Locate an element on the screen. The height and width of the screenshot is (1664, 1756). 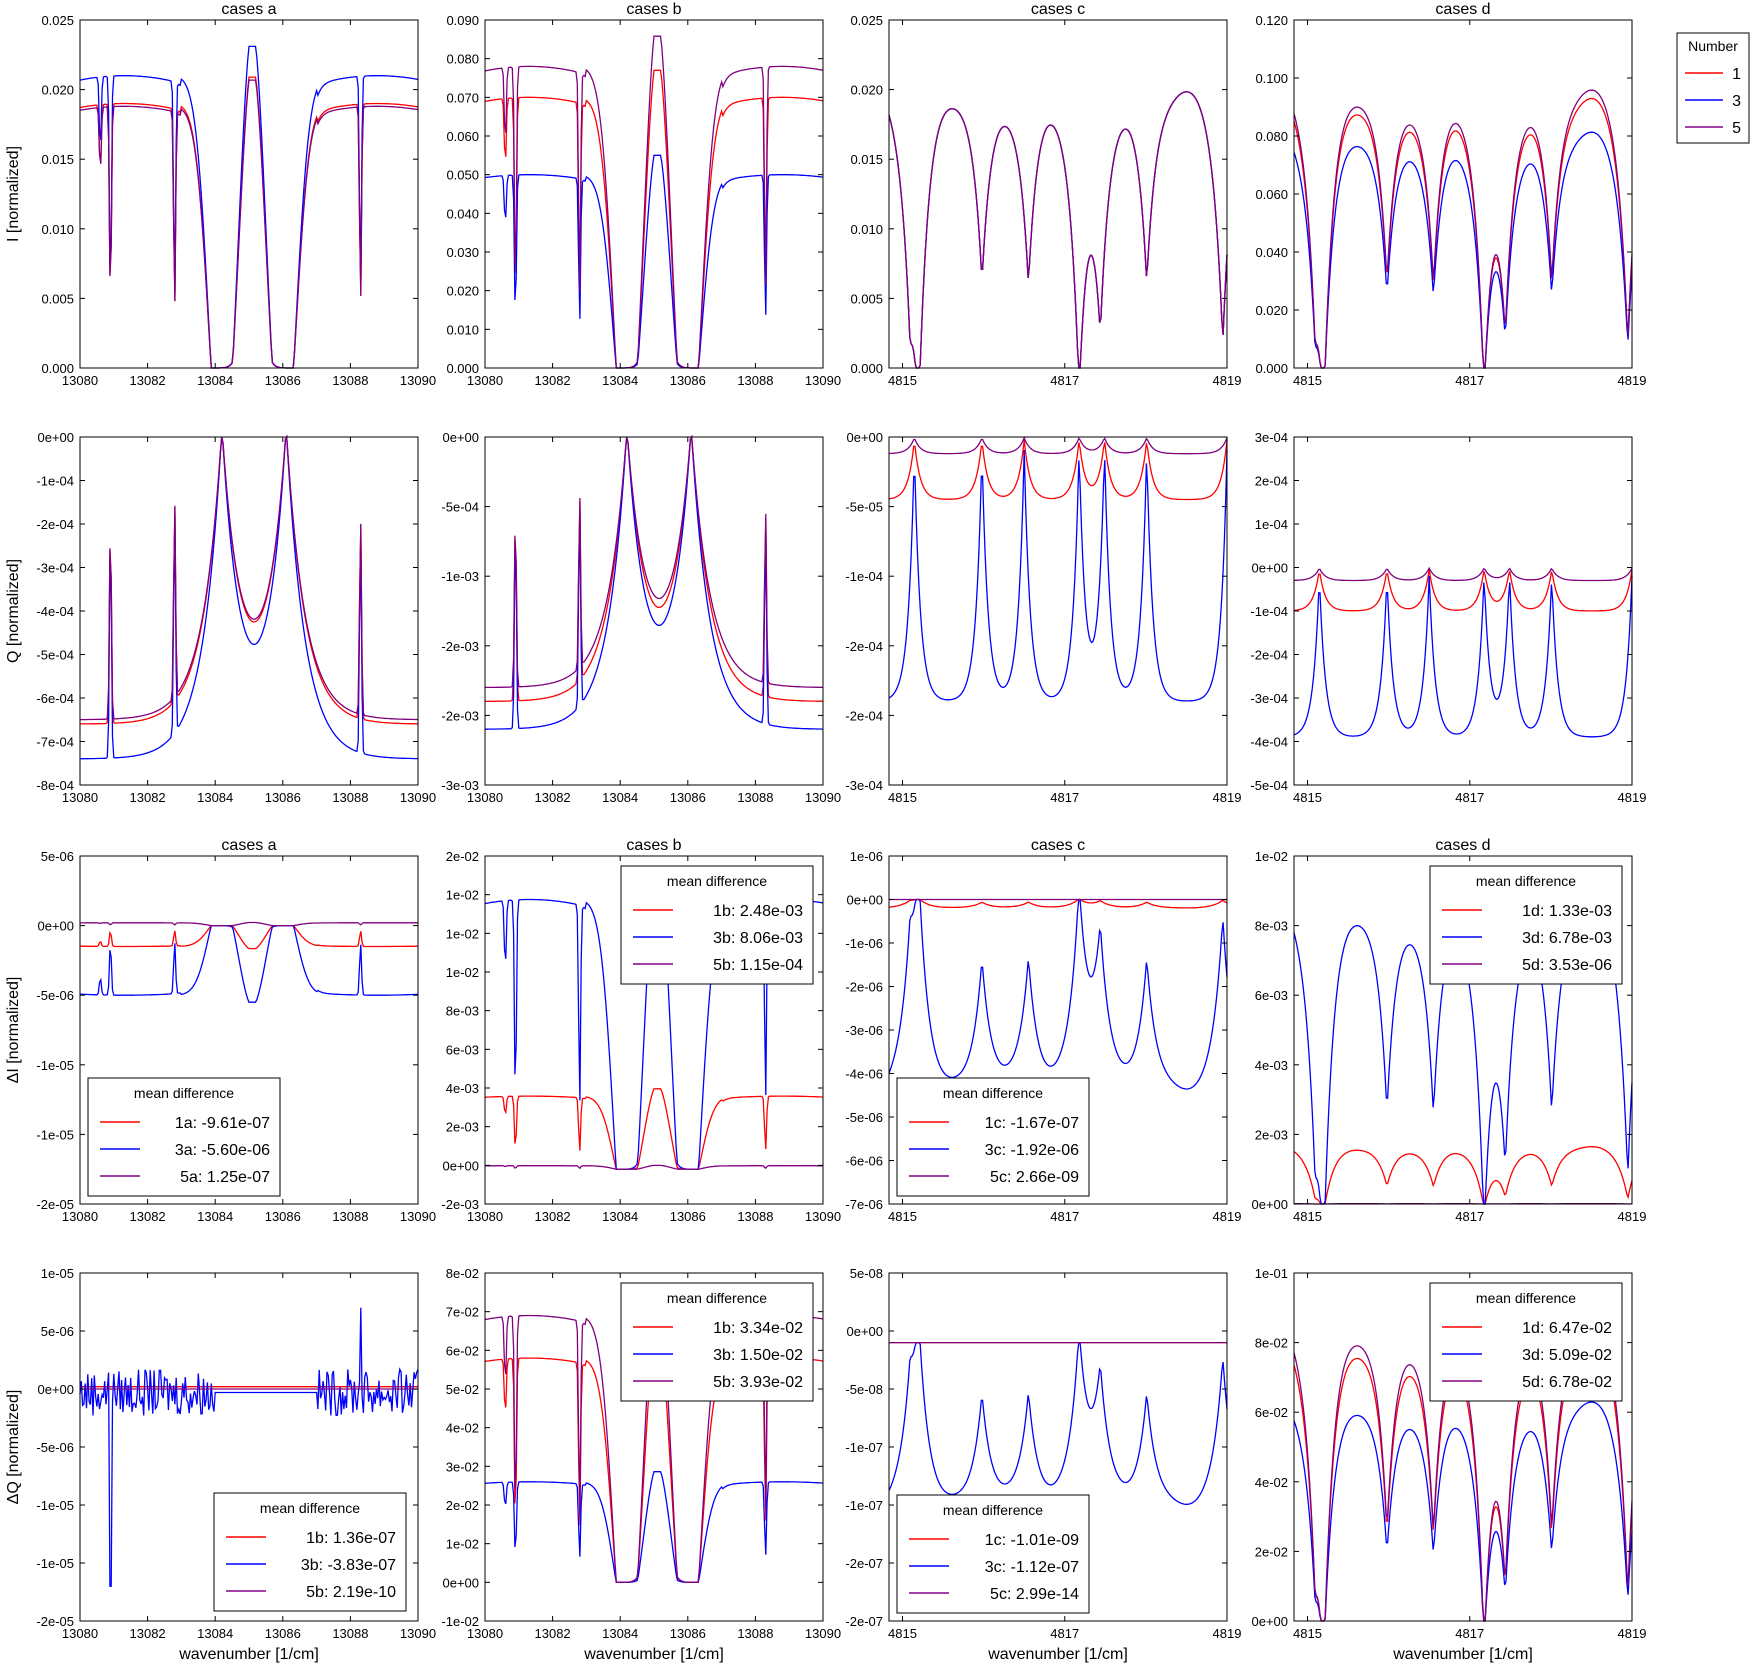
y-tick-label: 0.000 is located at coordinates (57, 368).